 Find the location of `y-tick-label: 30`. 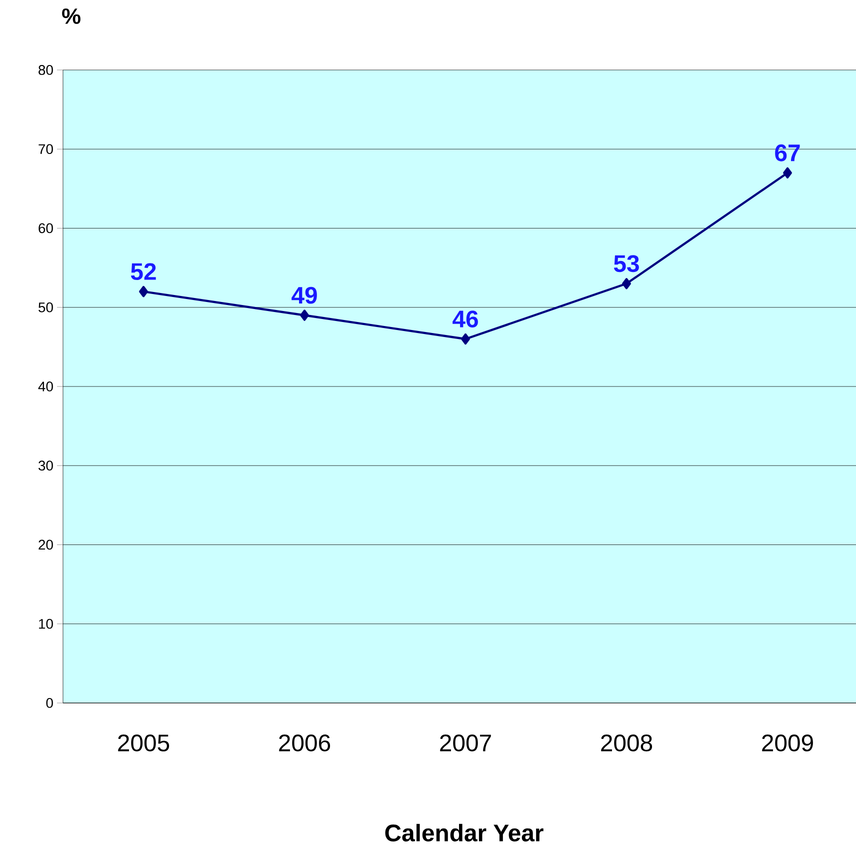

y-tick-label: 30 is located at coordinates (45, 465).